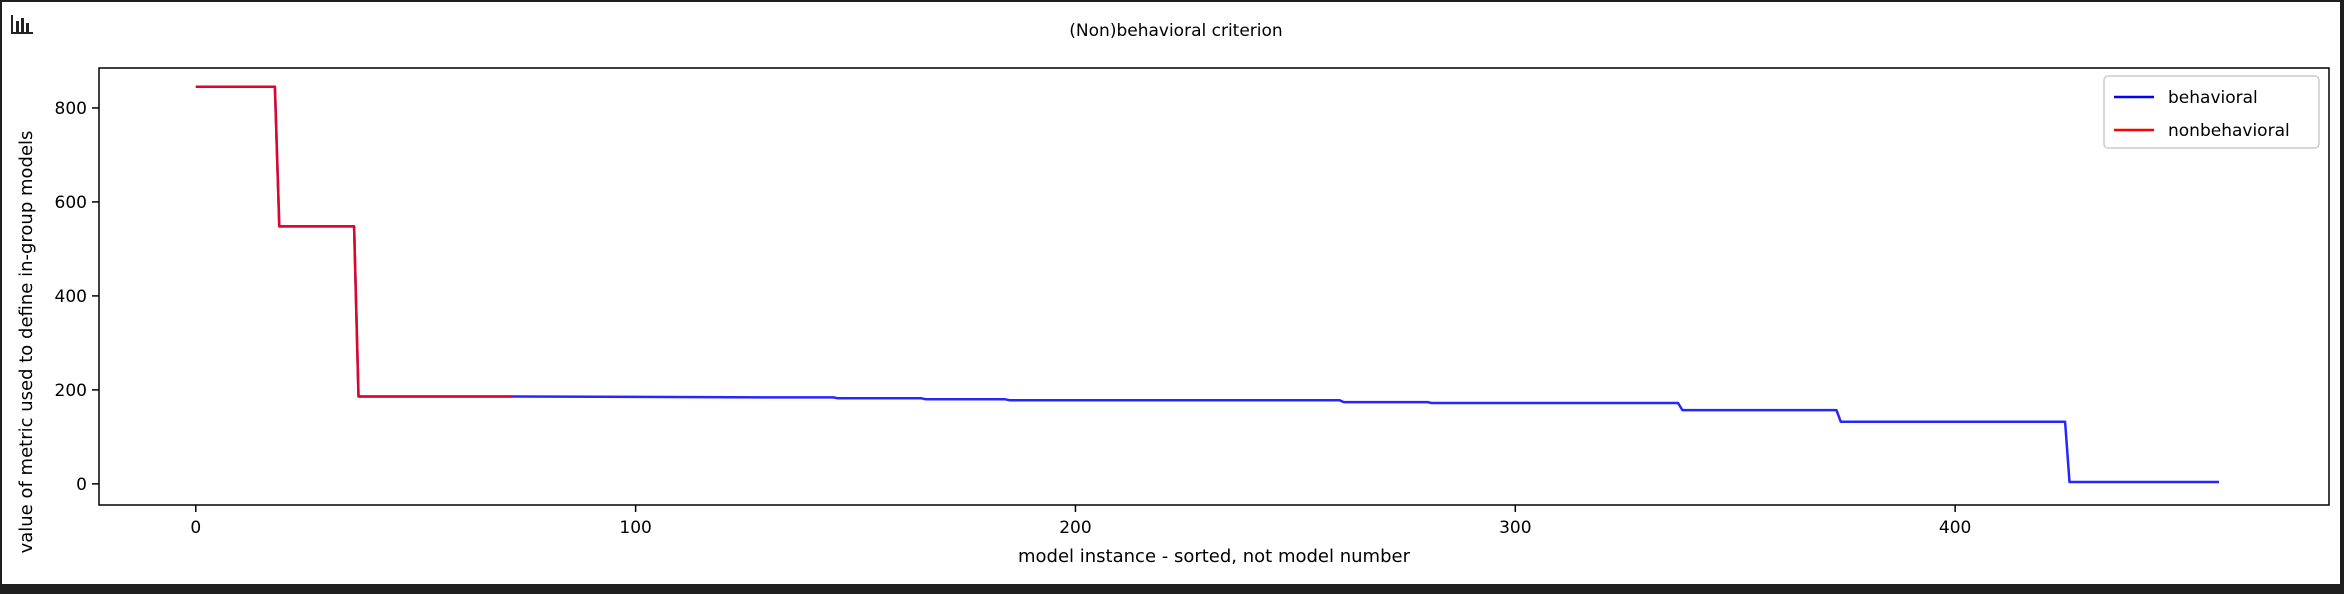 Image resolution: width=2344 pixels, height=594 pixels. I want to click on legend-box, so click(2211, 112).